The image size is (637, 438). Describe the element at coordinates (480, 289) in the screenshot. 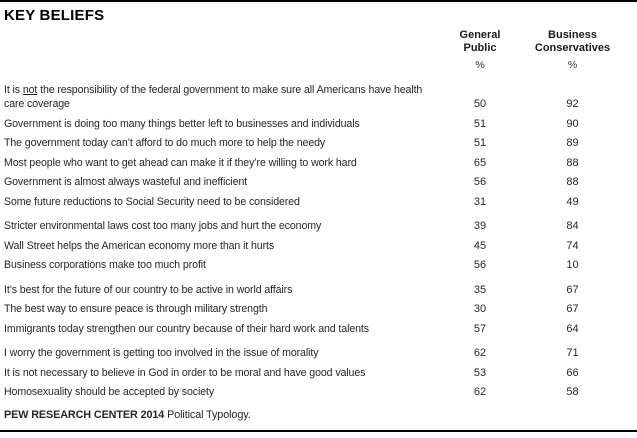

I see `value-general-public: 35` at that location.